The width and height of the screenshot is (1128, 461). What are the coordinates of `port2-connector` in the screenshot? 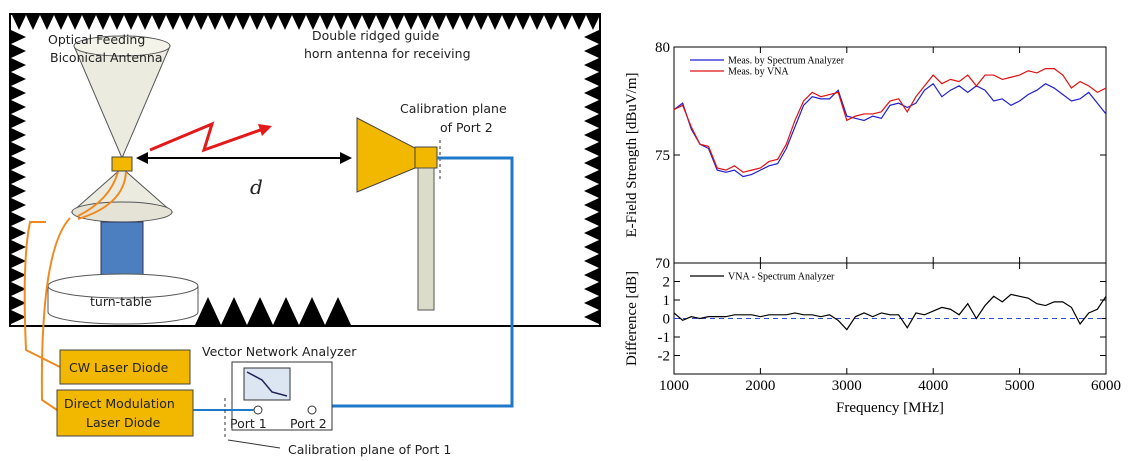 It's located at (312, 410).